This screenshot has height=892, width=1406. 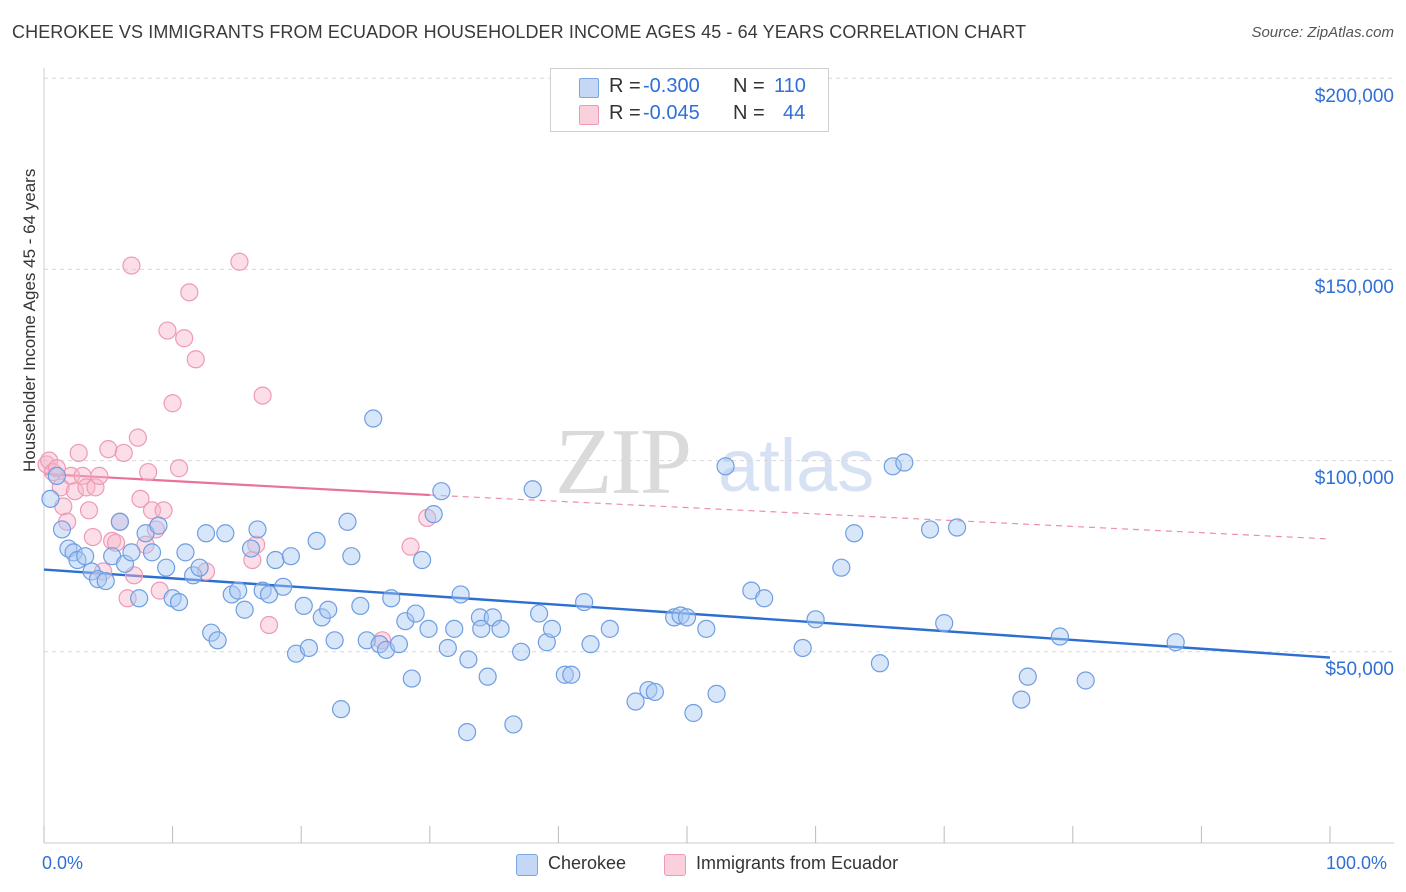 I want to click on y-tick-label: $200,000, so click(x=1354, y=96).